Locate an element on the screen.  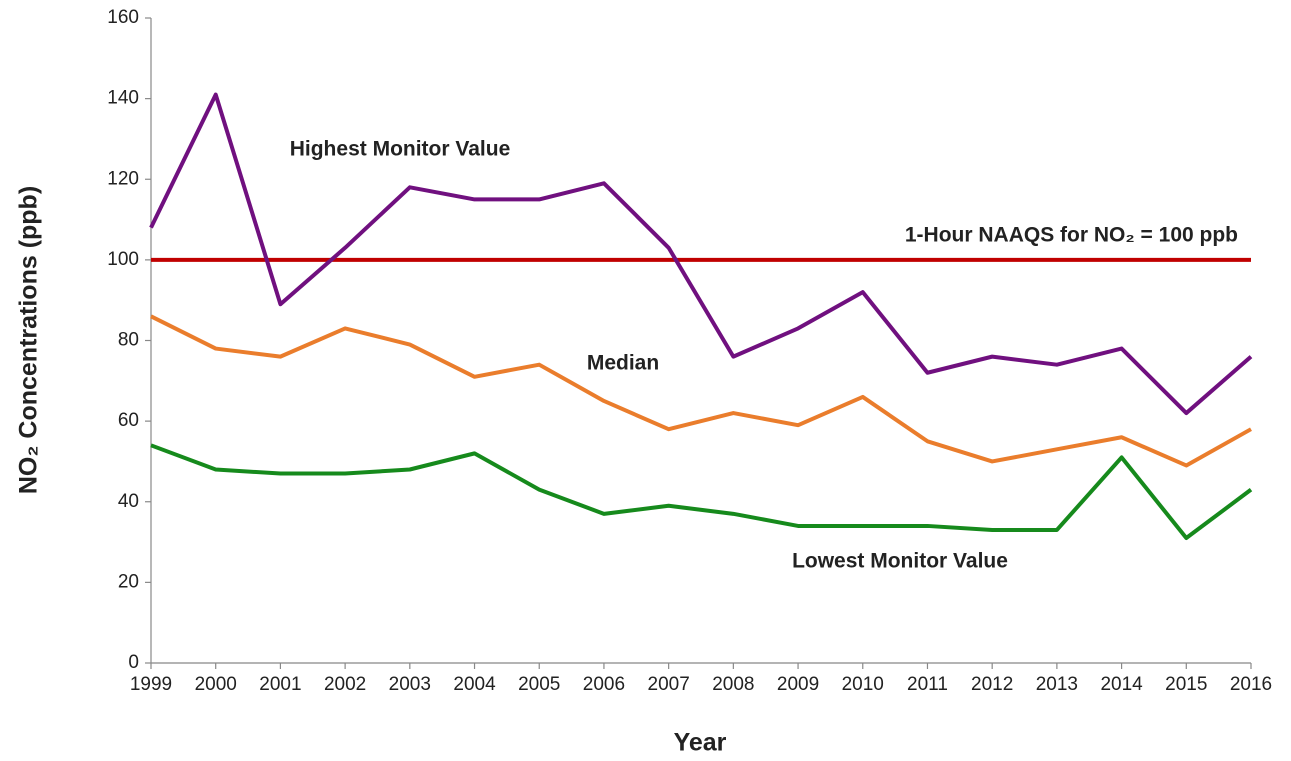
x-tick-label: 2010 is located at coordinates (863, 684).